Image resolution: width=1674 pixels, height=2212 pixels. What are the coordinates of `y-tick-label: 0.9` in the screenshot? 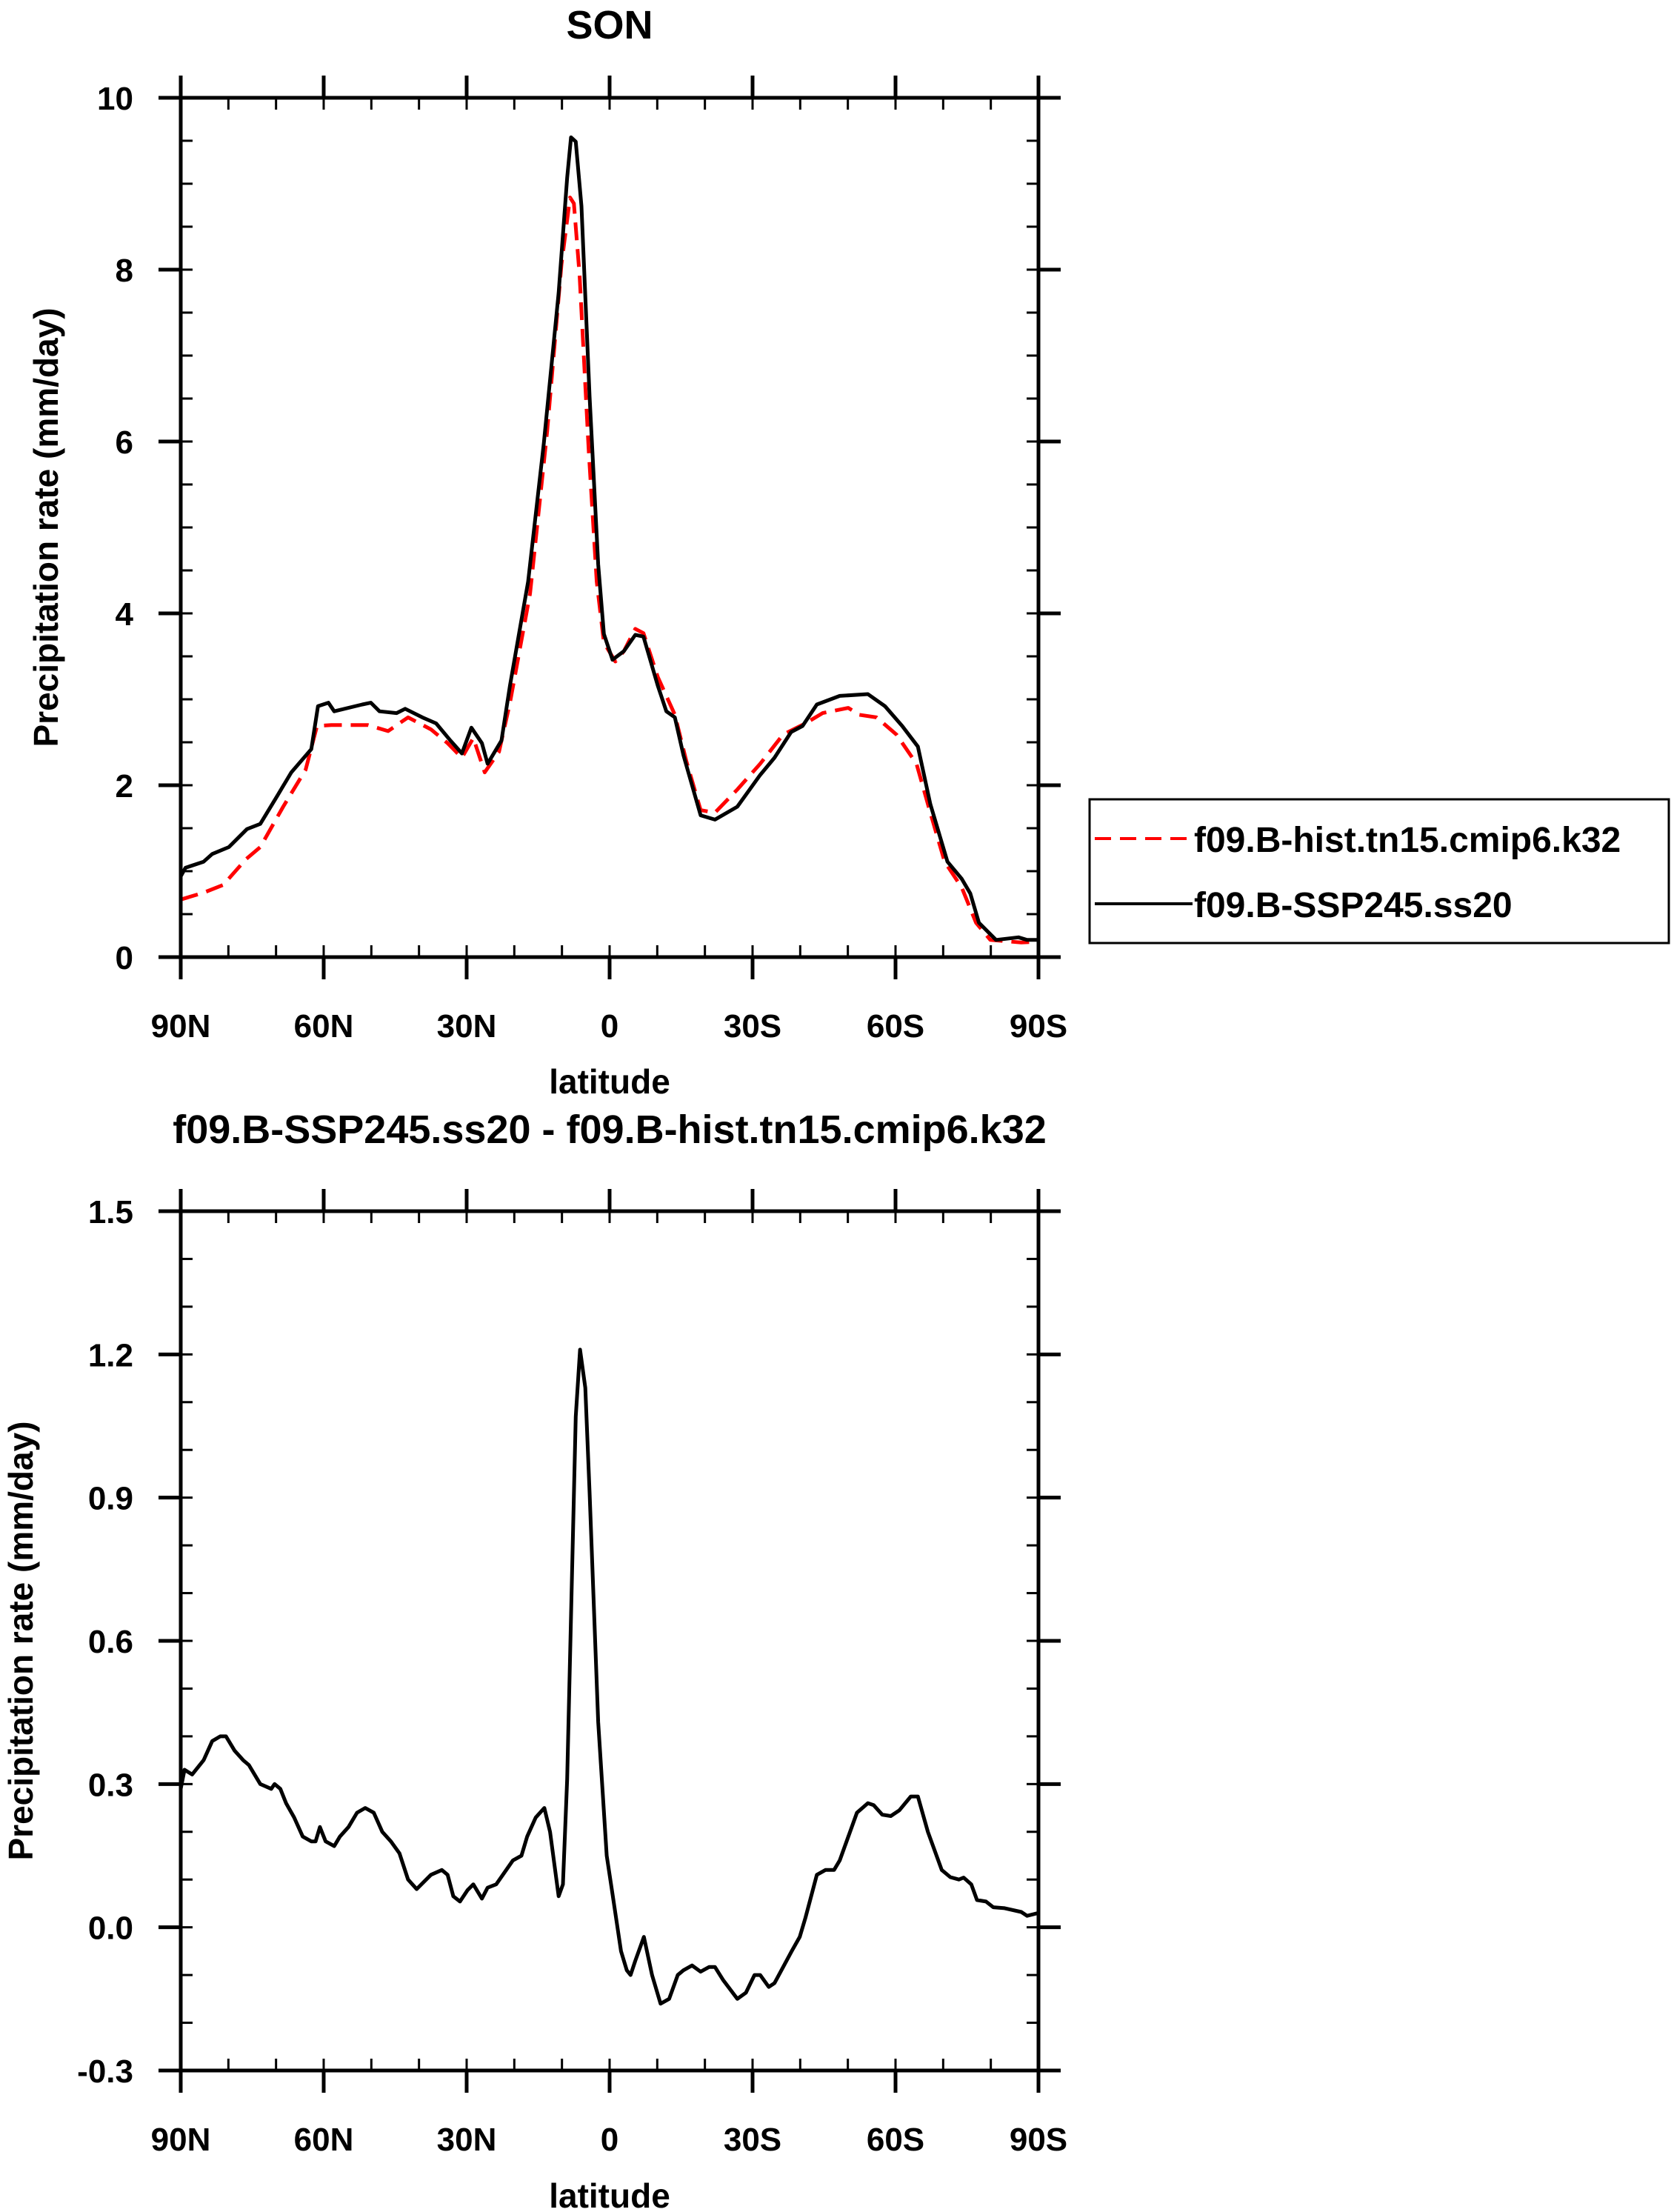 It's located at (110, 1499).